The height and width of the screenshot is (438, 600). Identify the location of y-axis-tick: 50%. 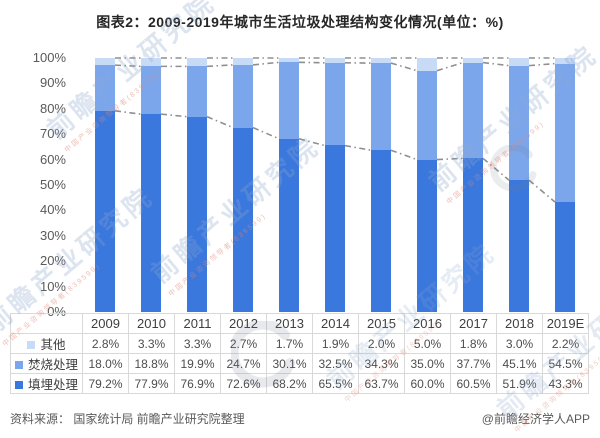
(52, 184).